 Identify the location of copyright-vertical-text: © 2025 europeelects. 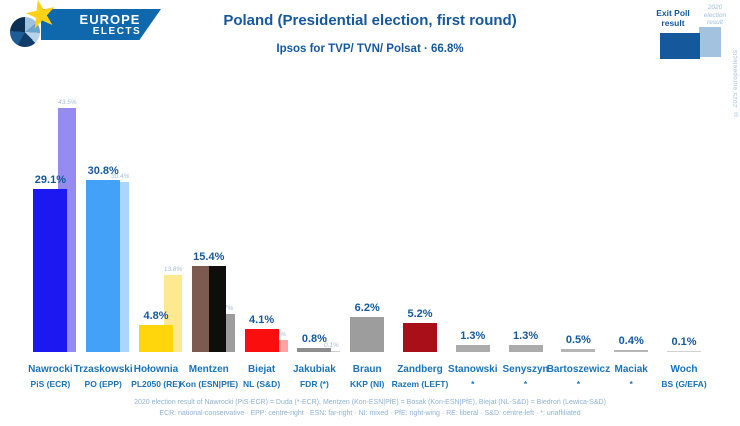
(736, 82).